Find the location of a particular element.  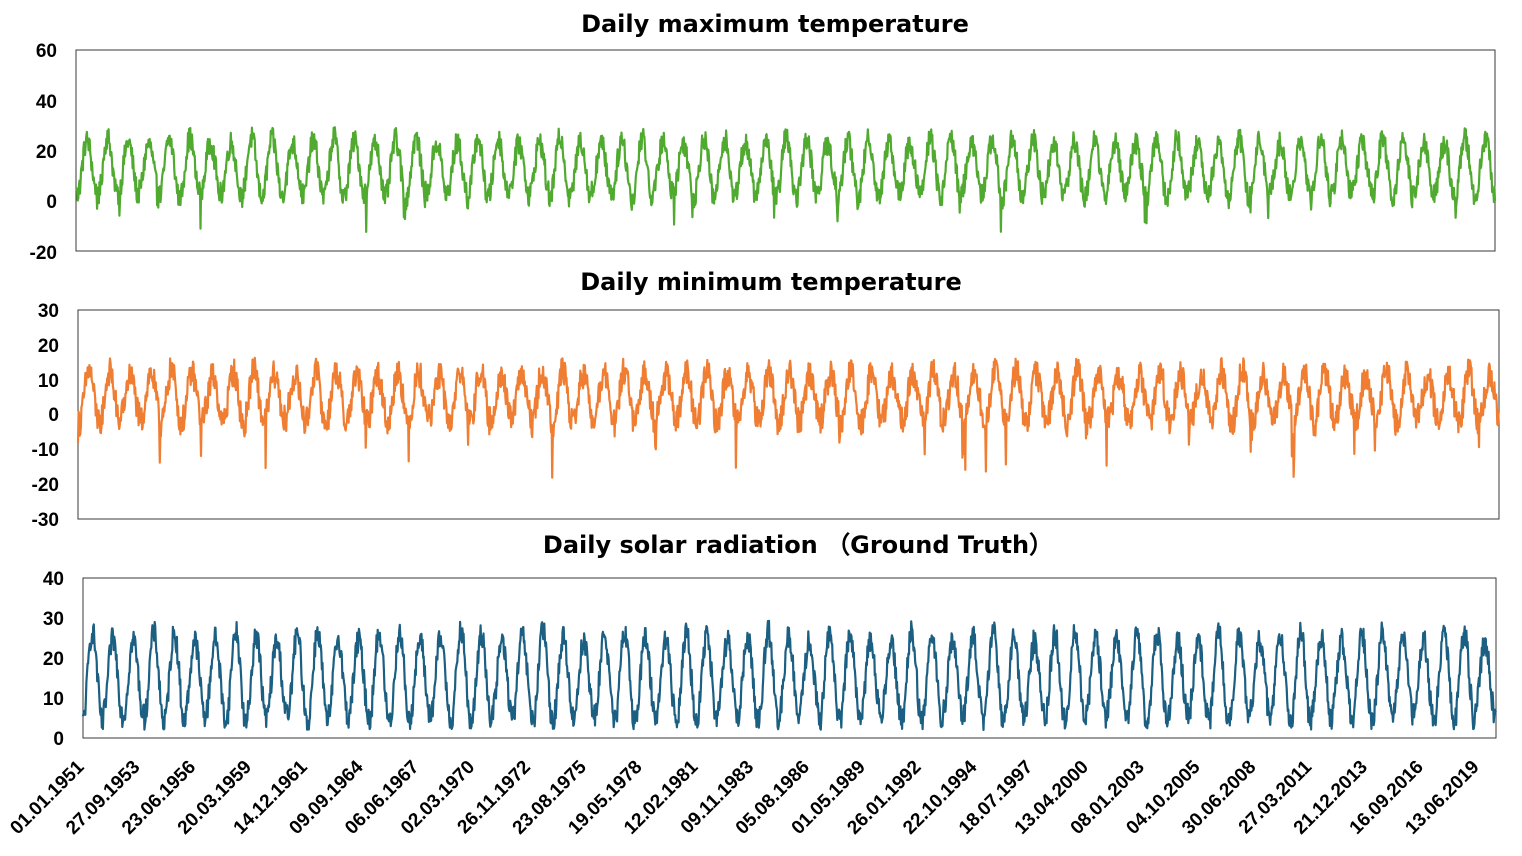

tmin-ytick-30: 30 is located at coordinates (48, 311).